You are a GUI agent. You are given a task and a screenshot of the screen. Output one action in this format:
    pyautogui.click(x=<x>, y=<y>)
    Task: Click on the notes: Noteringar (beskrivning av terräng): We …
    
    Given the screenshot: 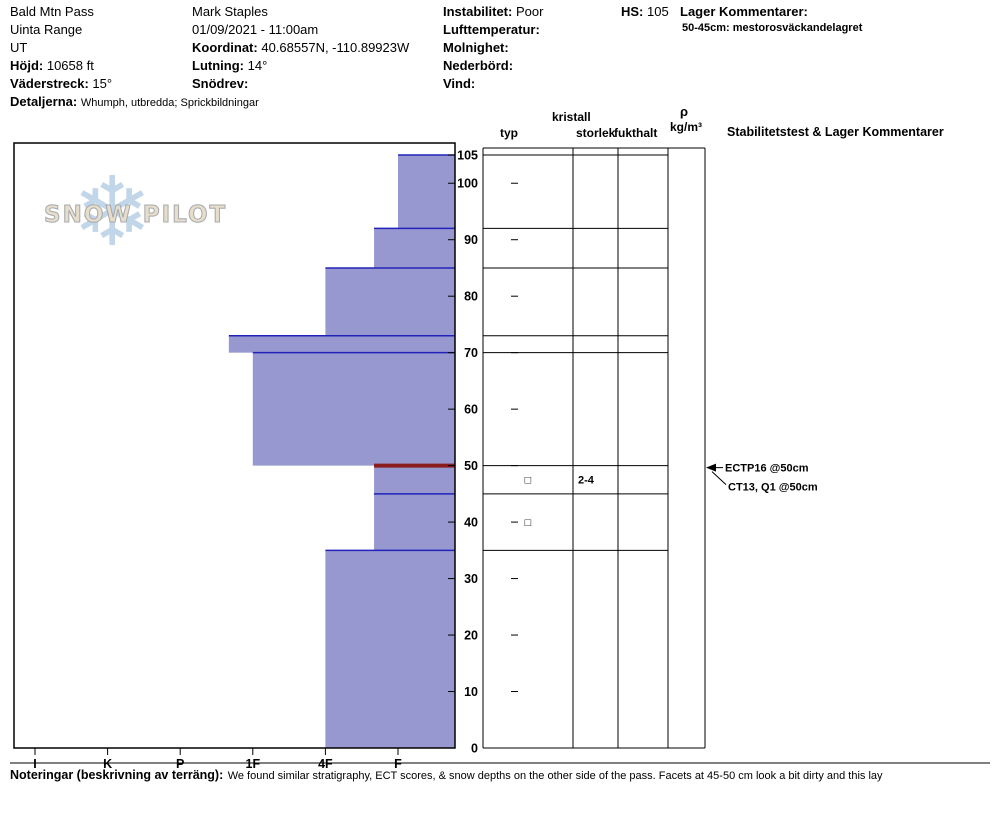 What is the action you would take?
    pyautogui.click(x=500, y=775)
    